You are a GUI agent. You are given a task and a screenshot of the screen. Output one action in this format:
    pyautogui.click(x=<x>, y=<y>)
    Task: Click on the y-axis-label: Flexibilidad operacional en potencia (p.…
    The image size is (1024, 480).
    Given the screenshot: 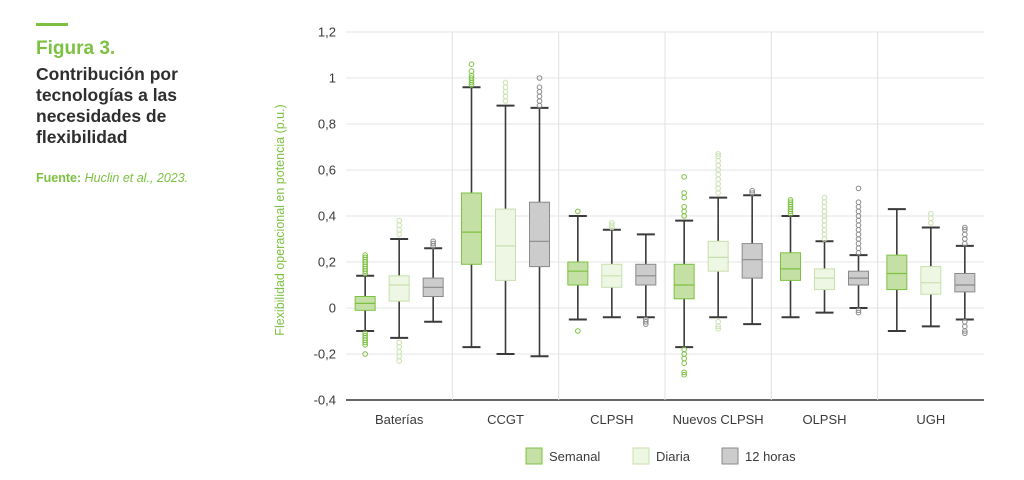 What is the action you would take?
    pyautogui.click(x=280, y=219)
    